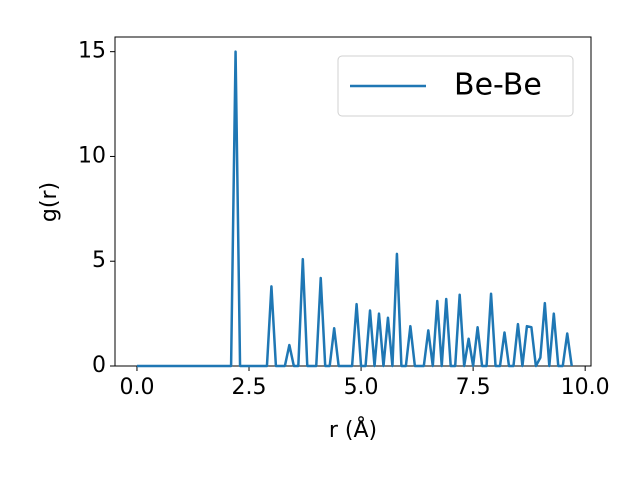 This screenshot has width=640, height=480. What do you see at coordinates (498, 85) in the screenshot?
I see `legend-label: Be-Be` at bounding box center [498, 85].